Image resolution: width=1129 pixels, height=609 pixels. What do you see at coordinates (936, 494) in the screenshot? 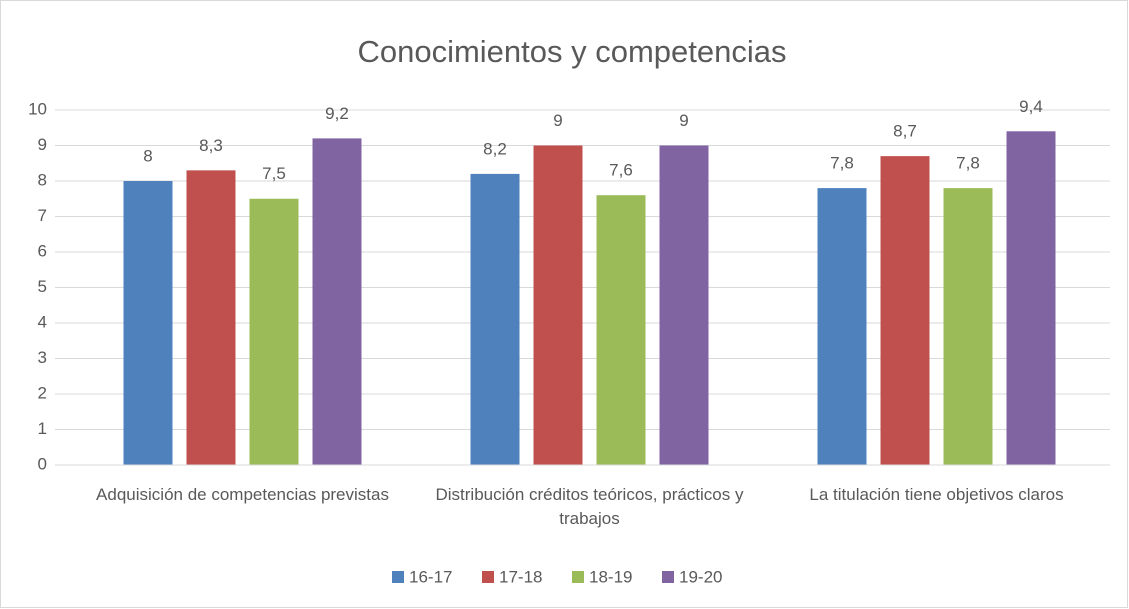
I see `x-tick-label: La titulación tiene objetivos claros` at bounding box center [936, 494].